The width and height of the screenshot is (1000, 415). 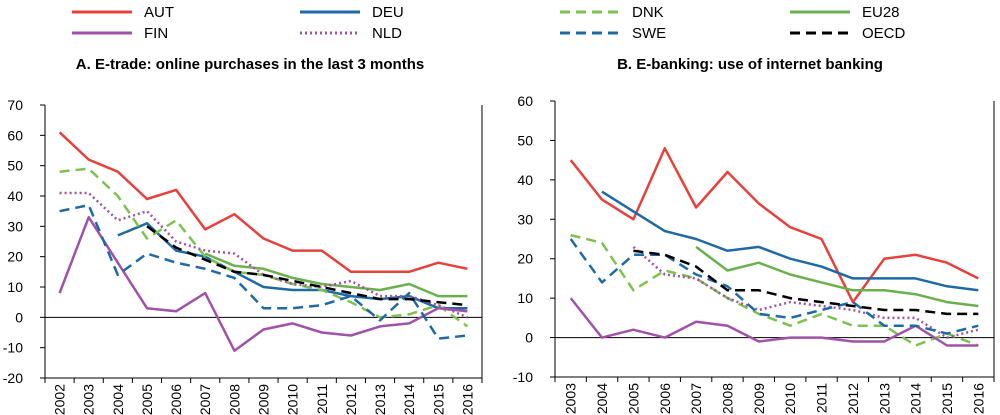 I want to click on legend-label-swe: SWE, so click(x=649, y=33).